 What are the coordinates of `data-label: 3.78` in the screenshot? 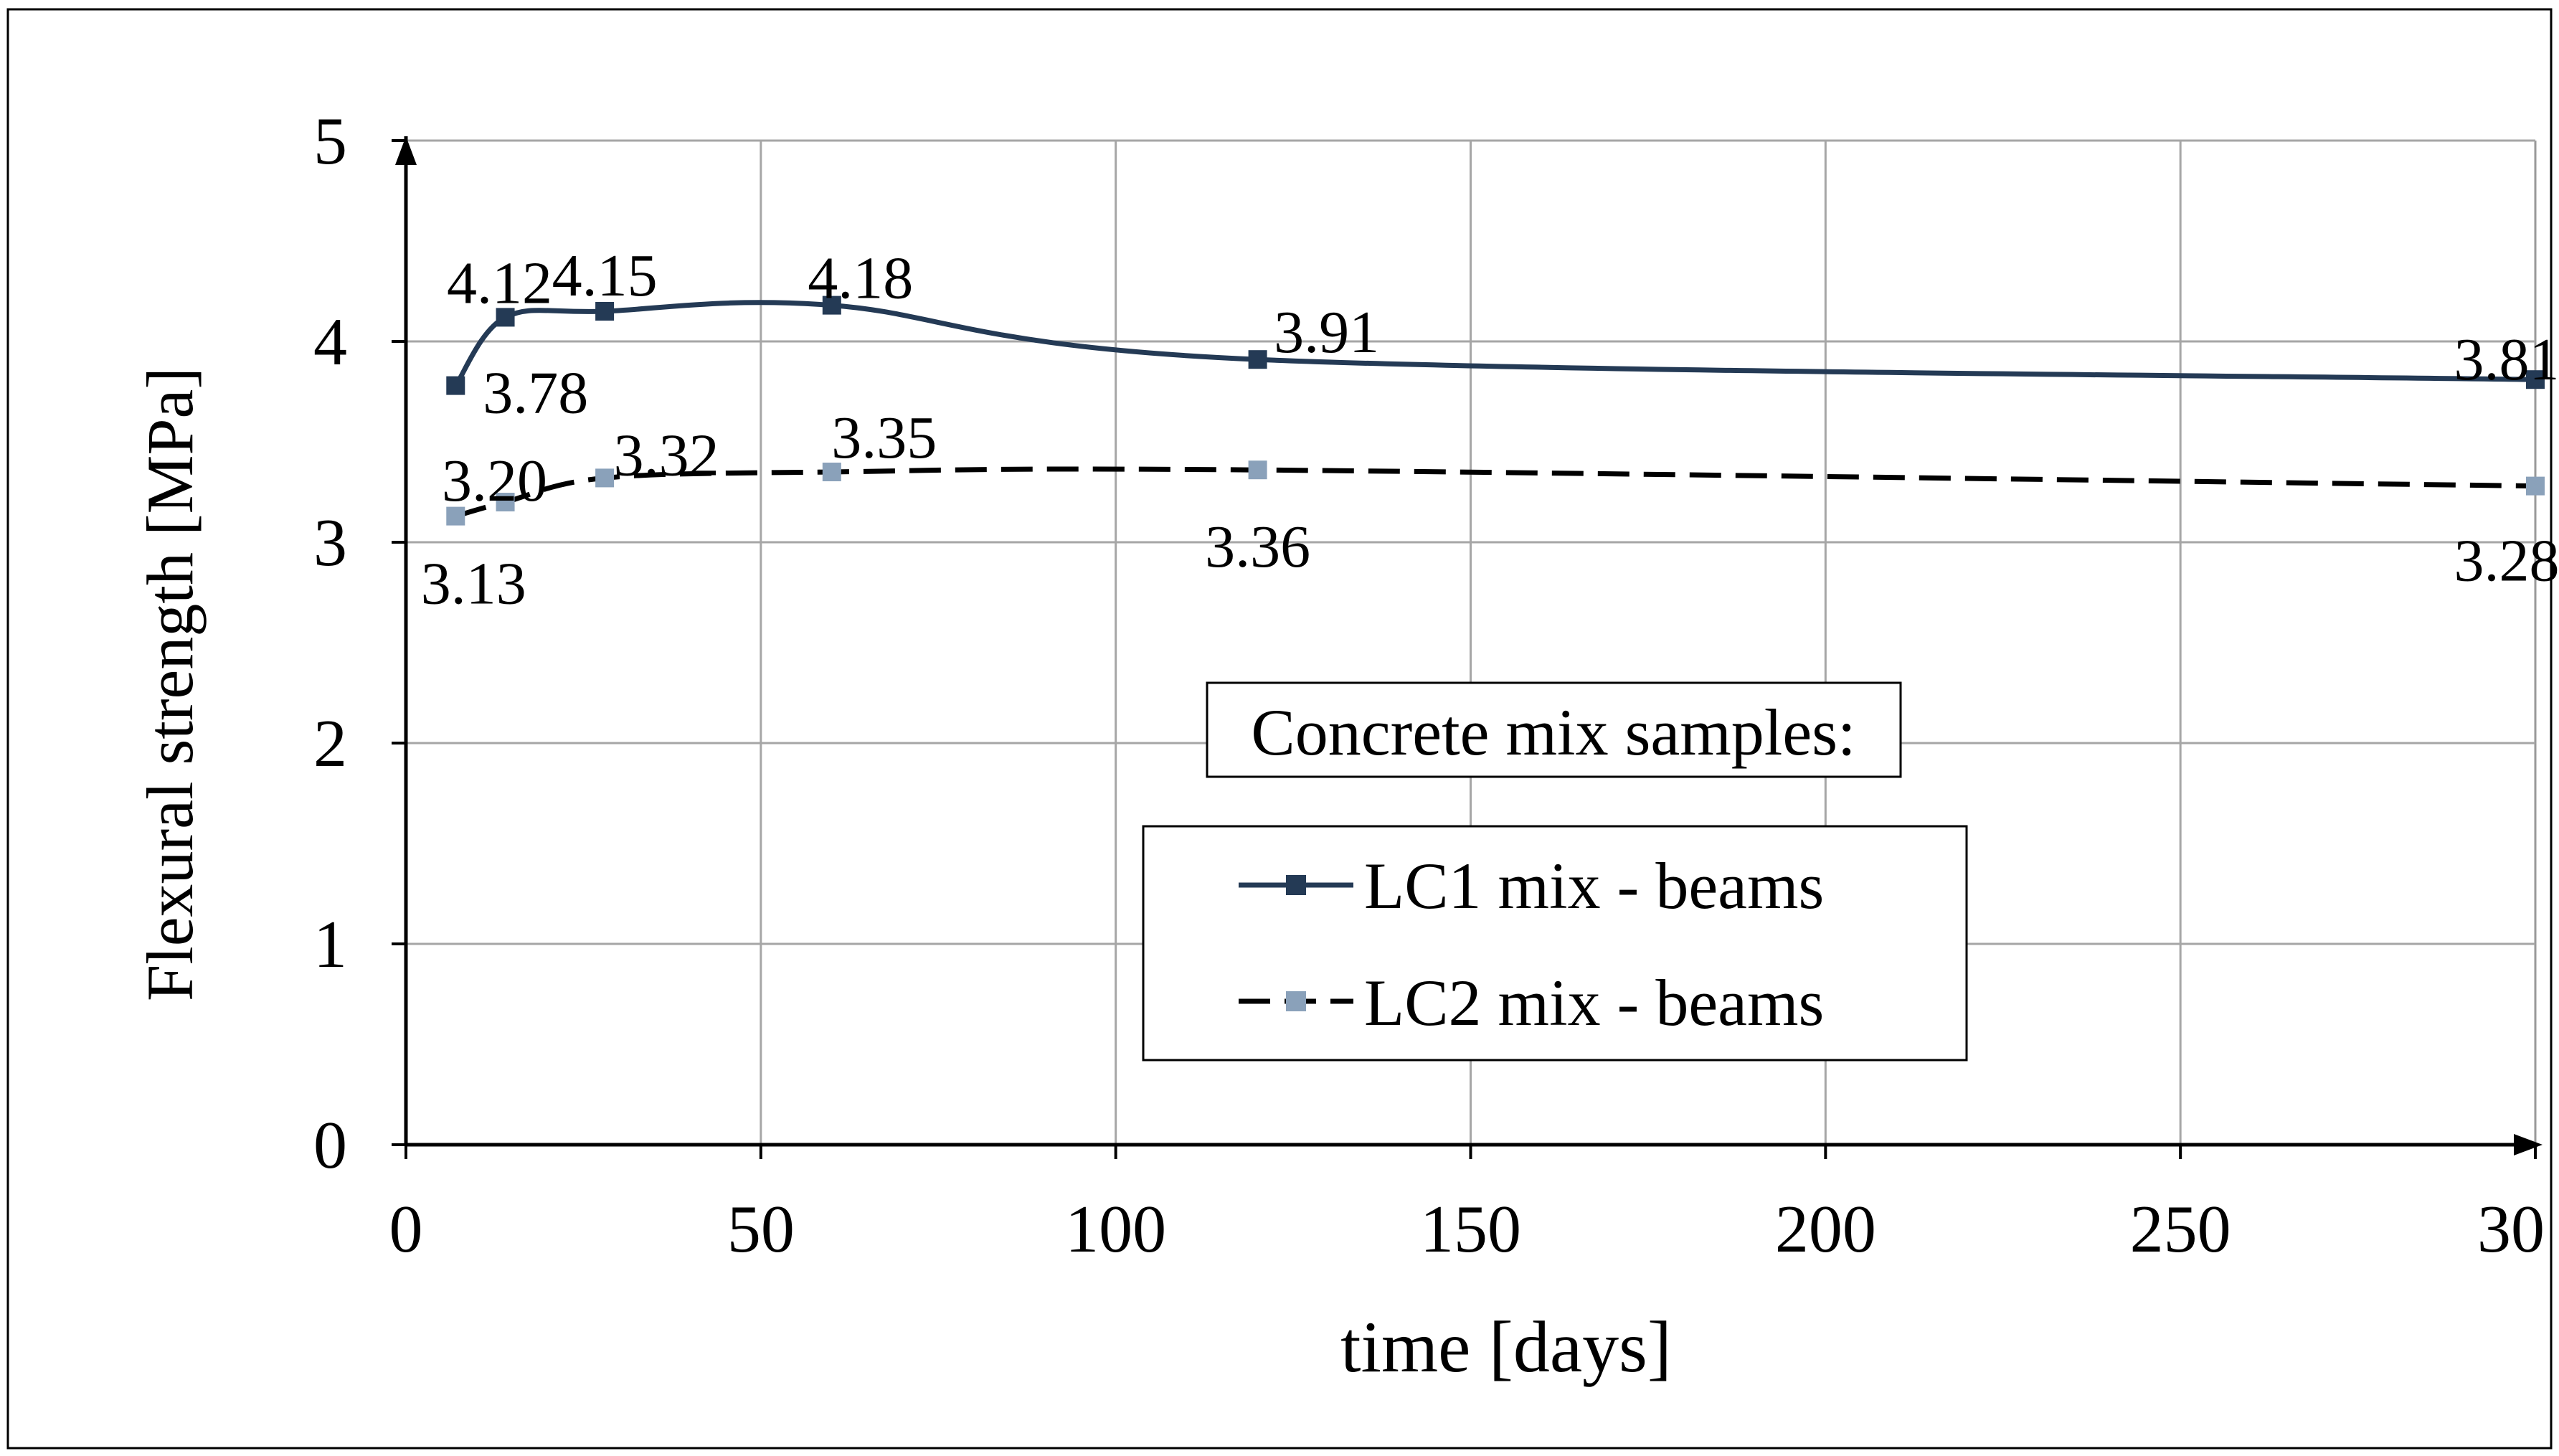 It's located at (535, 393).